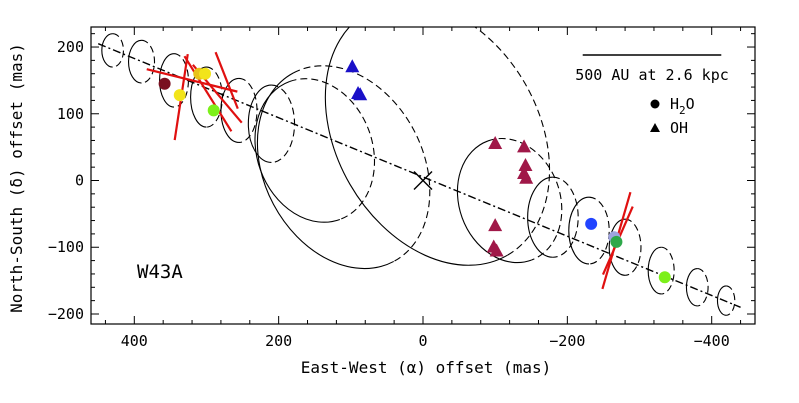 This screenshot has width=799, height=403. What do you see at coordinates (567, 341) in the screenshot?
I see `x-tick-label: −200` at bounding box center [567, 341].